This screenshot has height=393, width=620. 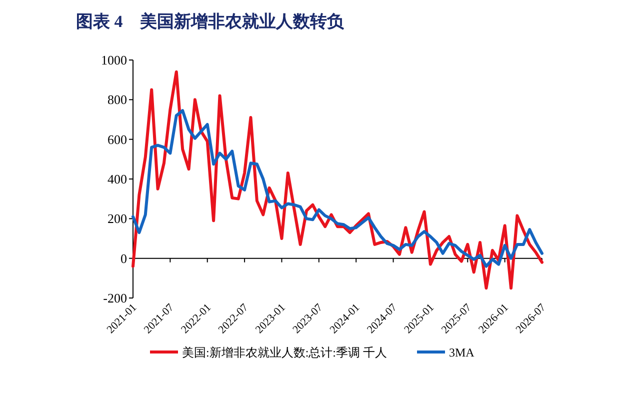 What do you see at coordinates (115, 298) in the screenshot?
I see `y-tick-label: -200` at bounding box center [115, 298].